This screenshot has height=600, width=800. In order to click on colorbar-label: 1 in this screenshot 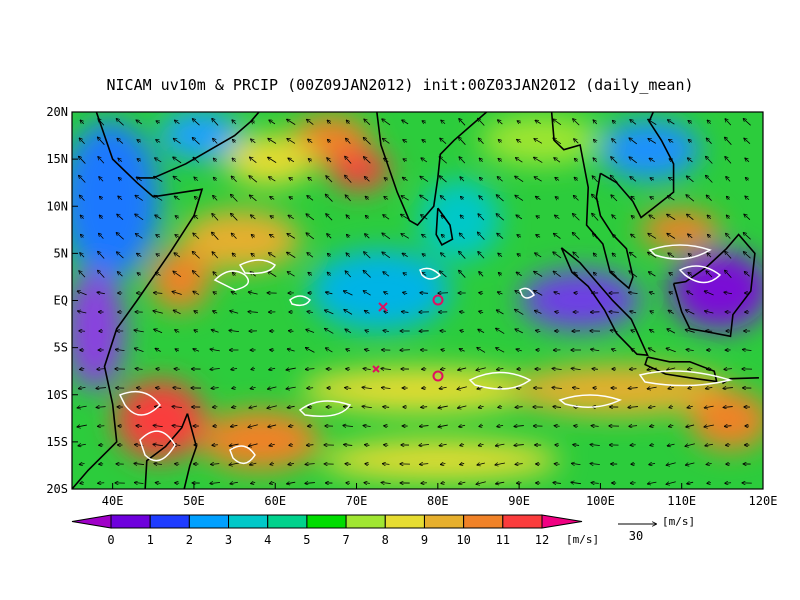, I will do `click(150, 540)`.